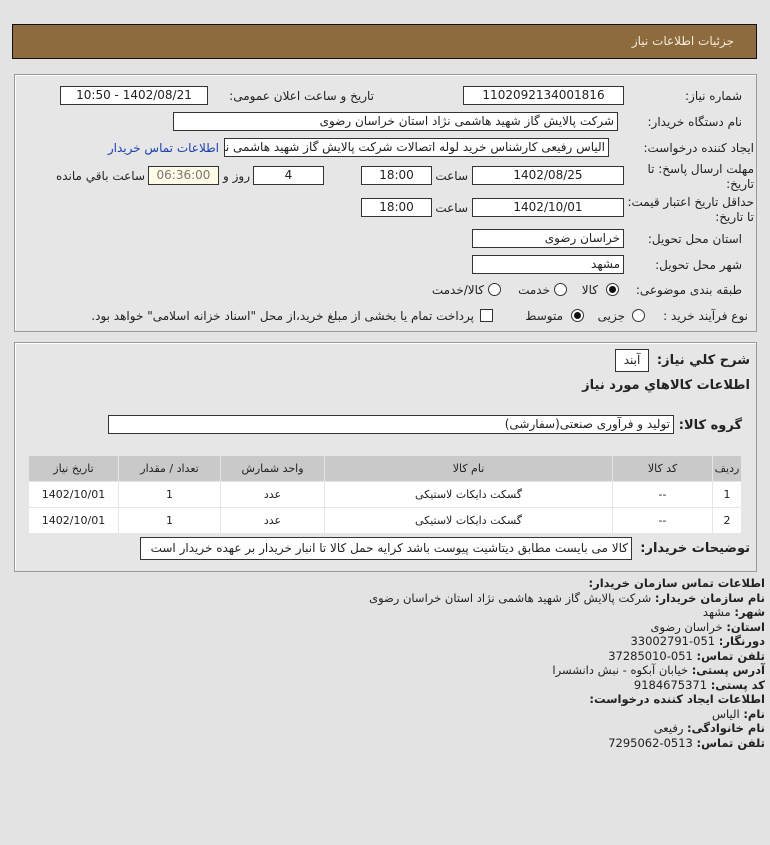 The image size is (770, 845). I want to click on creator-label: ایجاد کننده درخواست:, so click(698, 148).